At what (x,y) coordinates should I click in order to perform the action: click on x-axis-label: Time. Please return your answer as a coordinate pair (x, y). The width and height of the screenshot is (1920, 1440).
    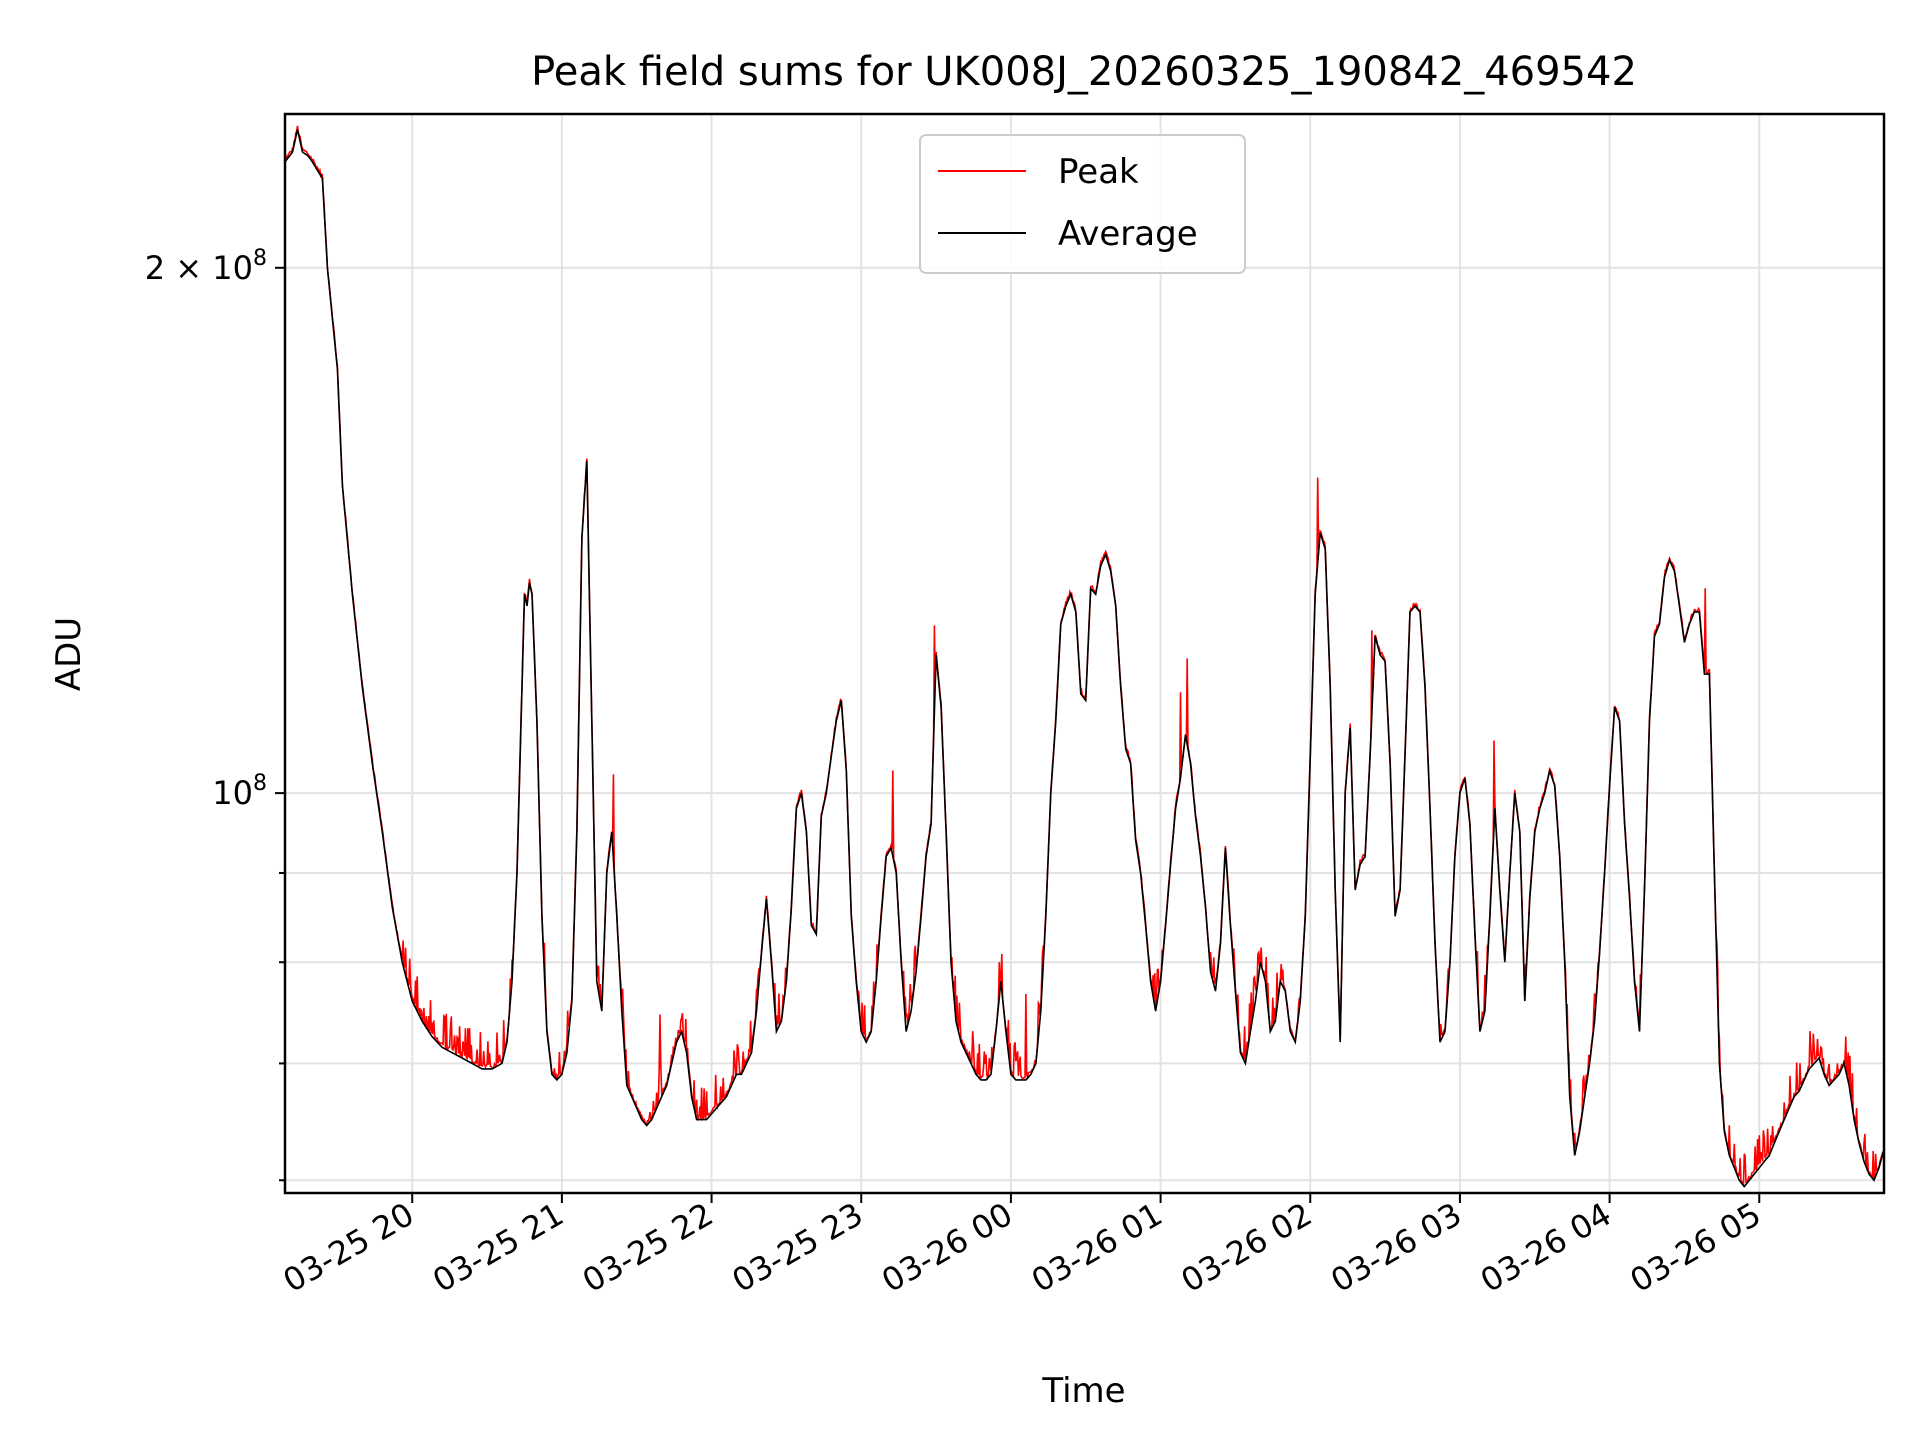
    Looking at the image, I should click on (1083, 1391).